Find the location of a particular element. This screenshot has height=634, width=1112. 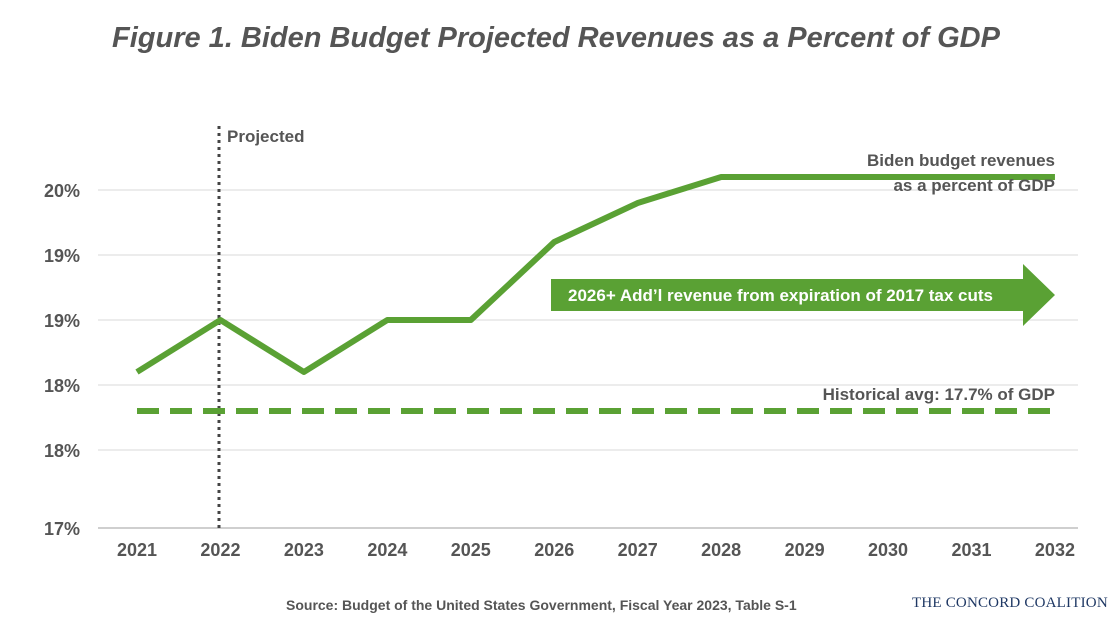

x-tick-label: 2023 is located at coordinates (304, 550).